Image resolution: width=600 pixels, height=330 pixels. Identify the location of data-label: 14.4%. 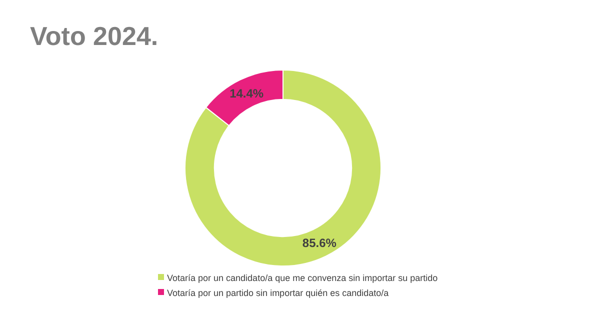
(247, 93).